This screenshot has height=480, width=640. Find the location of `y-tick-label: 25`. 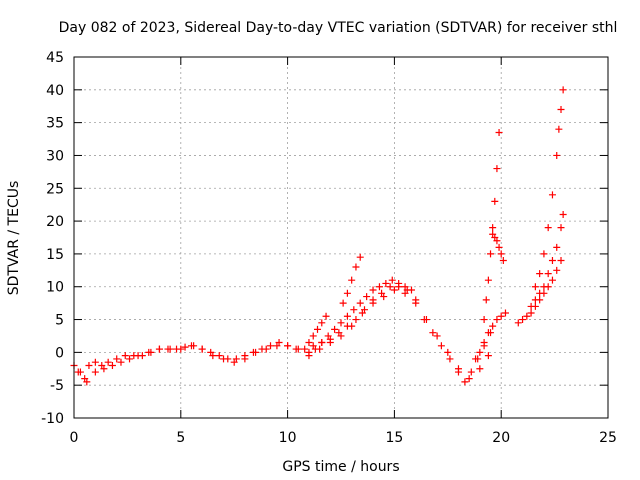

y-tick-label: 25 is located at coordinates (55, 189).